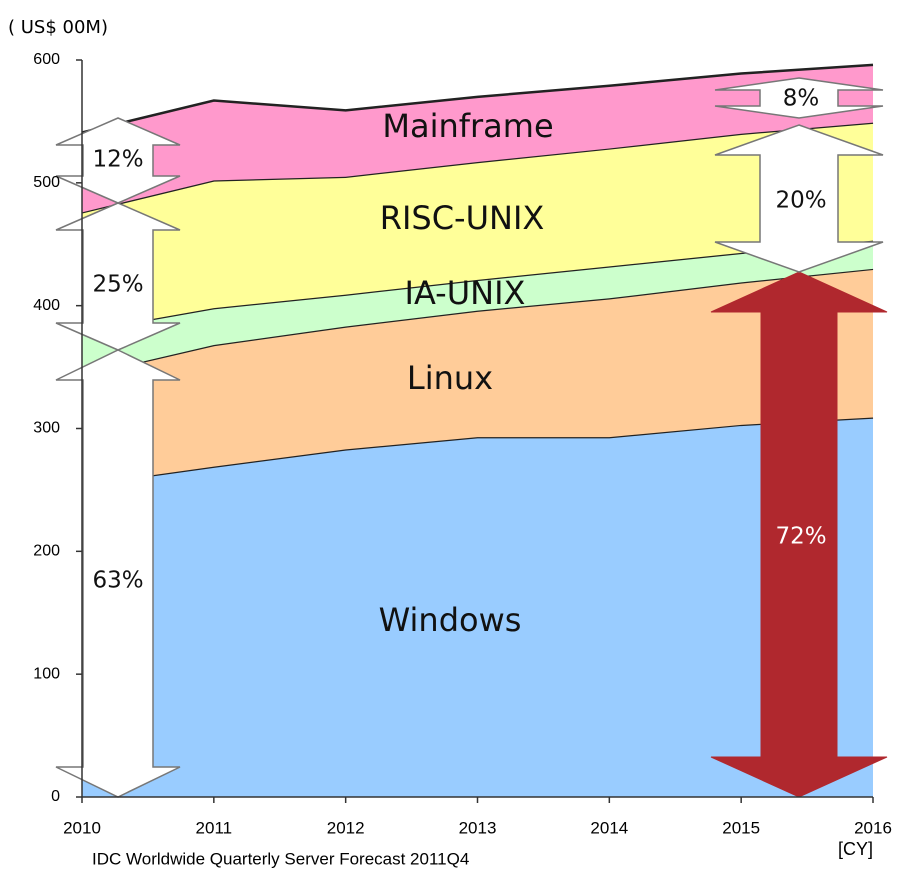 Image resolution: width=900 pixels, height=885 pixels. Describe the element at coordinates (214, 827) in the screenshot. I see `x-tick-label: 2011` at that location.